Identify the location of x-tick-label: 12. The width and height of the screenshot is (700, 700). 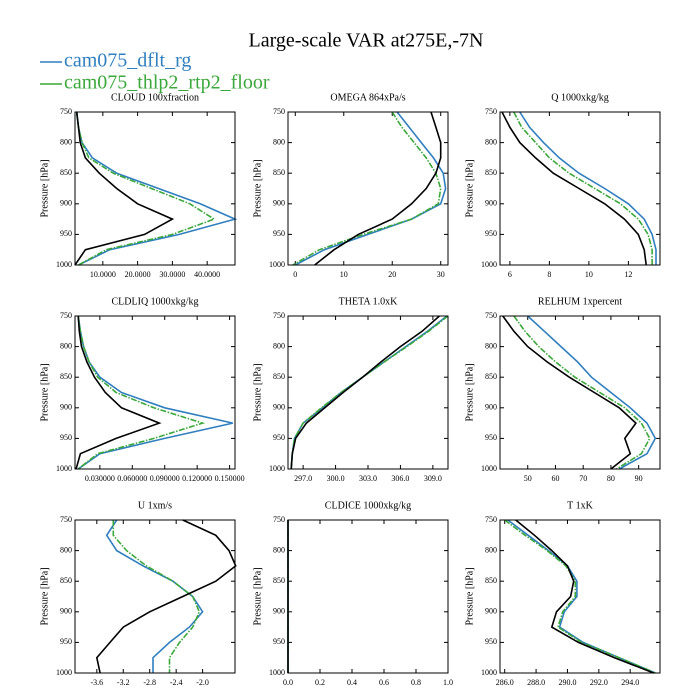
(628, 274).